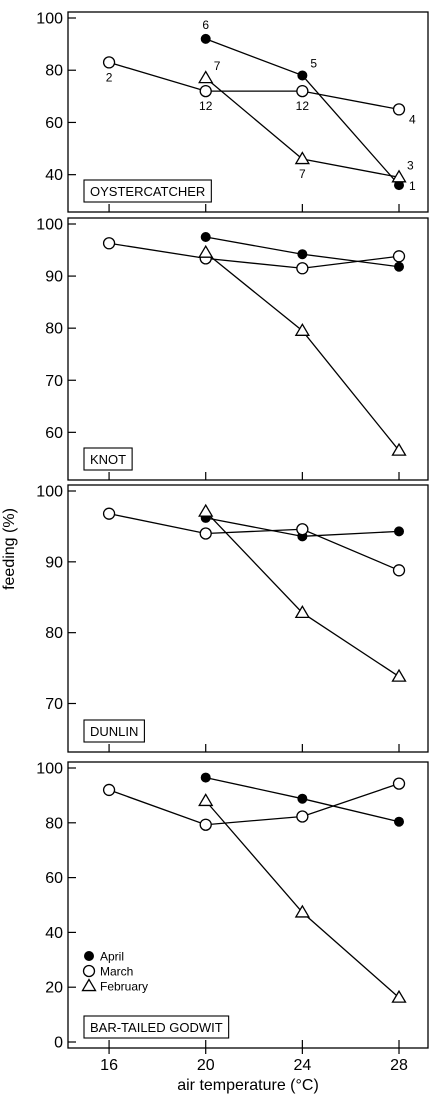 The image size is (442, 1098). I want to click on y-tick-label: 0, so click(58, 1043).